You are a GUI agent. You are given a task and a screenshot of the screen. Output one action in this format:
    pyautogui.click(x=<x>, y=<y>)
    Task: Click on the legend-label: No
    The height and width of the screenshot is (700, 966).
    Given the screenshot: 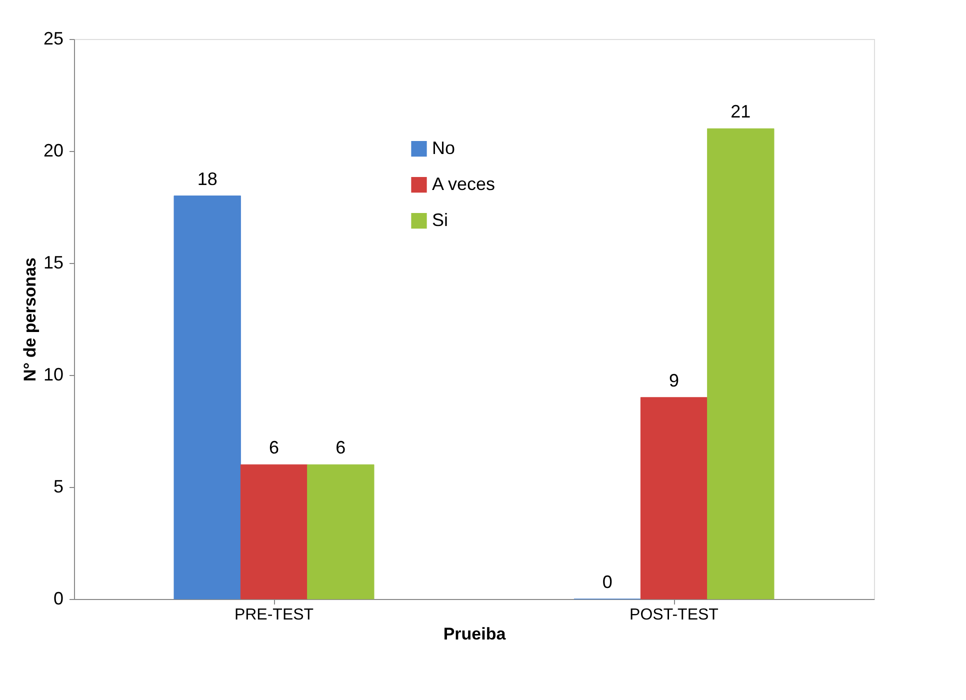 What is the action you would take?
    pyautogui.click(x=444, y=148)
    